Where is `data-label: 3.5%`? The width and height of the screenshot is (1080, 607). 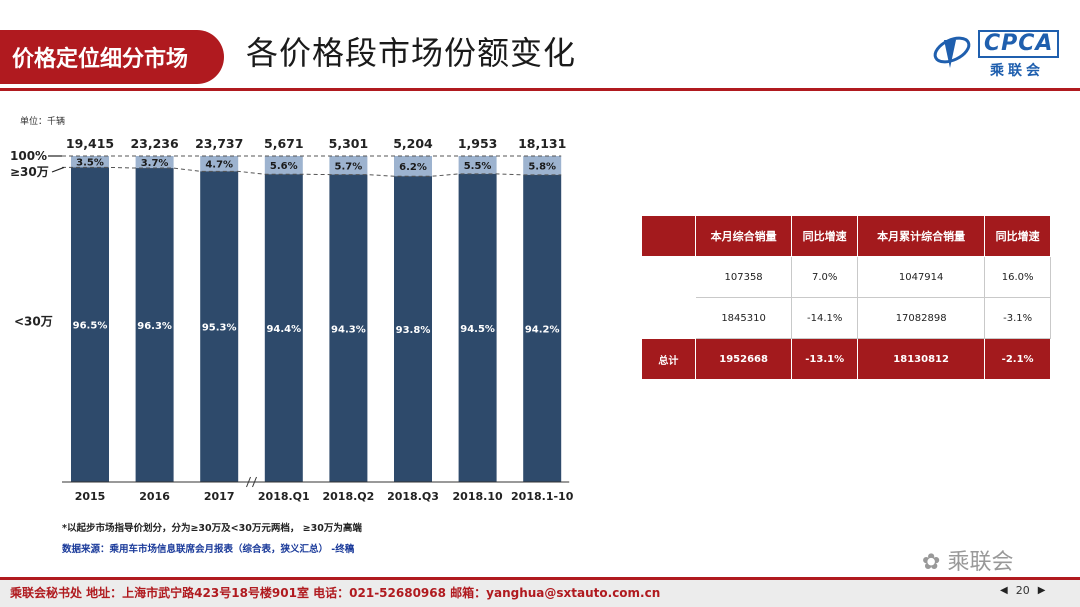 data-label: 3.5% is located at coordinates (90, 163).